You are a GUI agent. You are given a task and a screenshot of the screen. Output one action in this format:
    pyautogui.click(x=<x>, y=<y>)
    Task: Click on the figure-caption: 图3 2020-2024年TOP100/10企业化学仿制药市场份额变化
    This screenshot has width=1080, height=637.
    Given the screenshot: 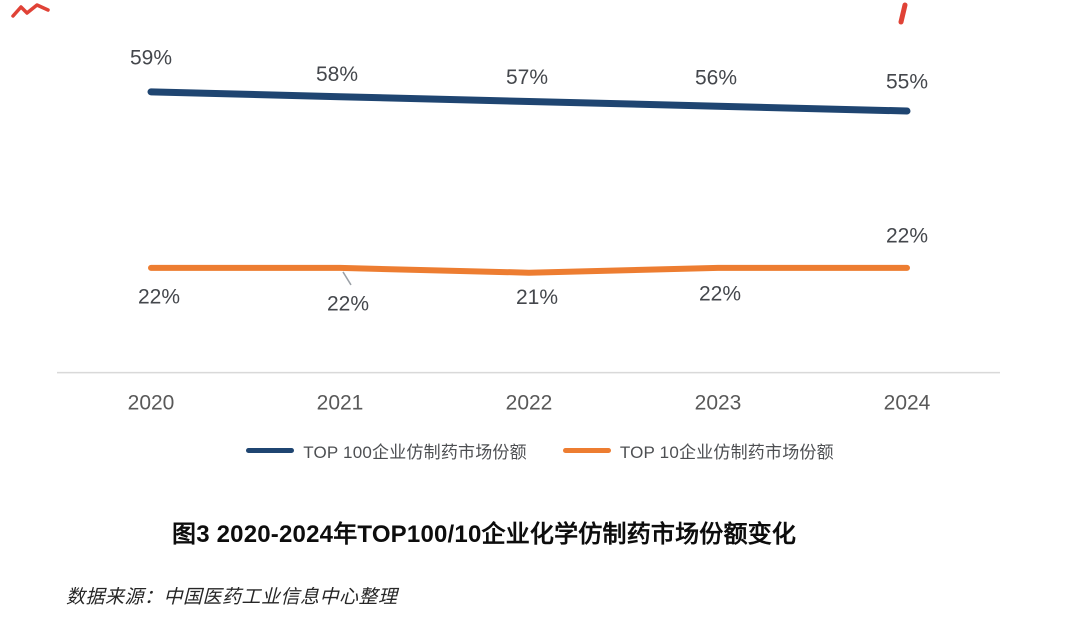 What is the action you would take?
    pyautogui.click(x=484, y=534)
    